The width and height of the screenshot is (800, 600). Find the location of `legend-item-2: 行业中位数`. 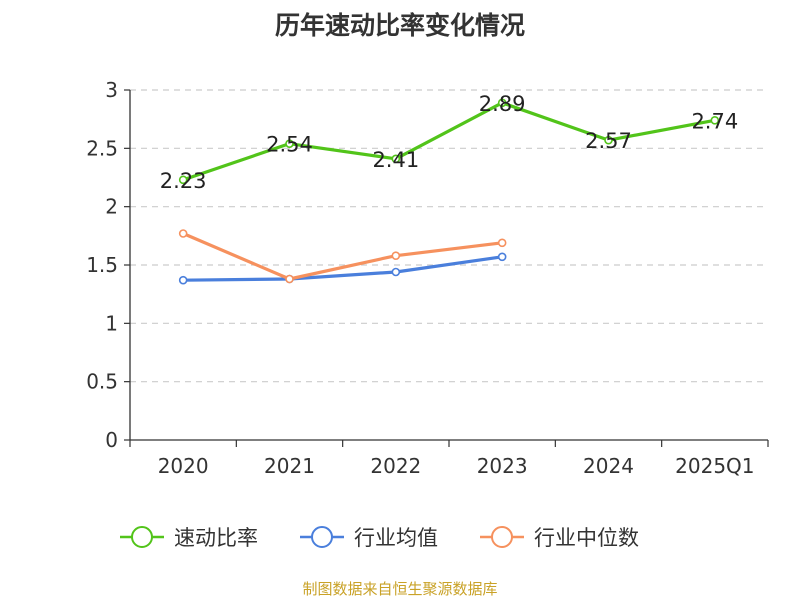

legend-item-2: 行业中位数 is located at coordinates (559, 538).